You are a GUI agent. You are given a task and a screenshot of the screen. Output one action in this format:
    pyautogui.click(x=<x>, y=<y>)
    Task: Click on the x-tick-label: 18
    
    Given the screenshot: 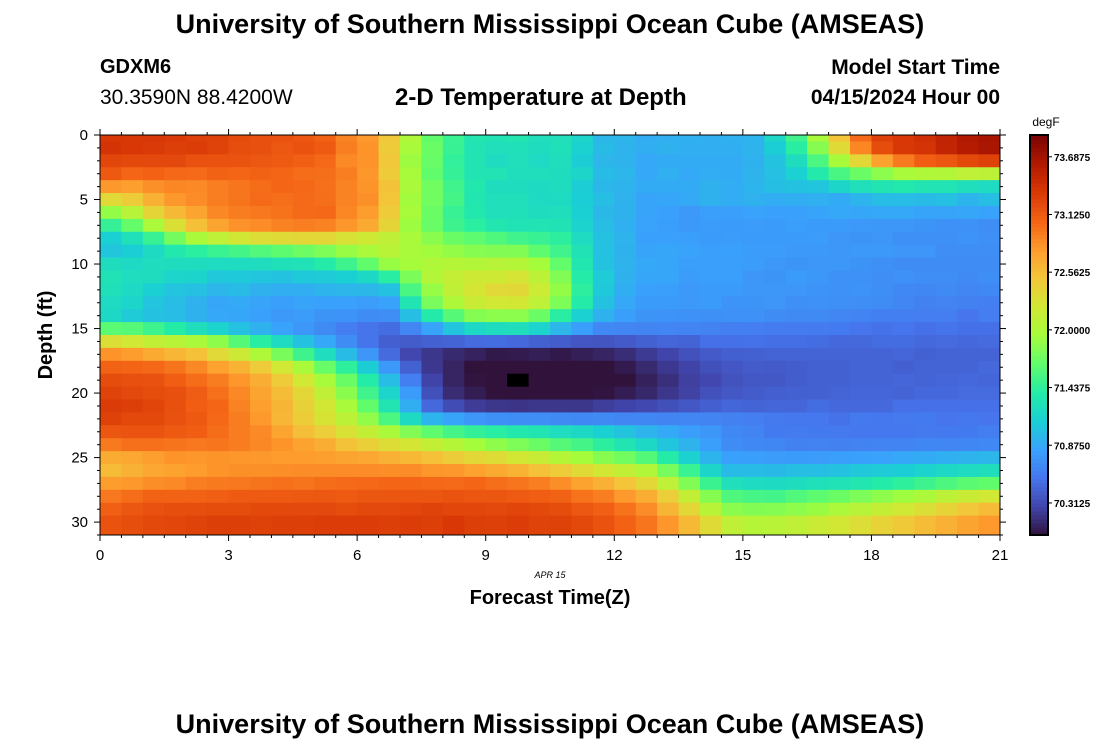 What is the action you would take?
    pyautogui.click(x=871, y=555)
    